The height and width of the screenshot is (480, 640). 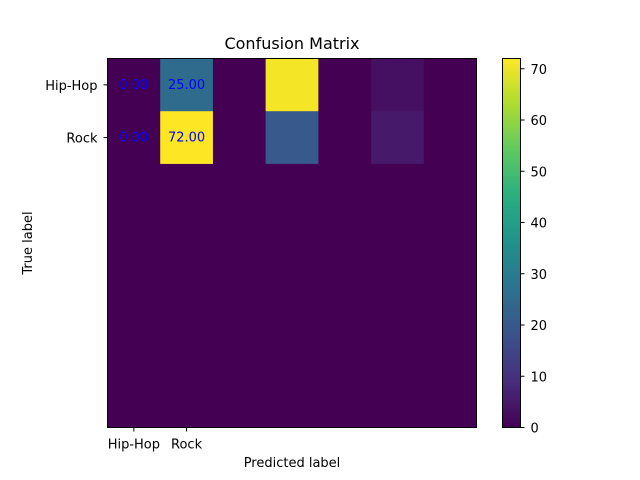 What do you see at coordinates (292, 138) in the screenshot?
I see `heatmap-cell-r1-c3` at bounding box center [292, 138].